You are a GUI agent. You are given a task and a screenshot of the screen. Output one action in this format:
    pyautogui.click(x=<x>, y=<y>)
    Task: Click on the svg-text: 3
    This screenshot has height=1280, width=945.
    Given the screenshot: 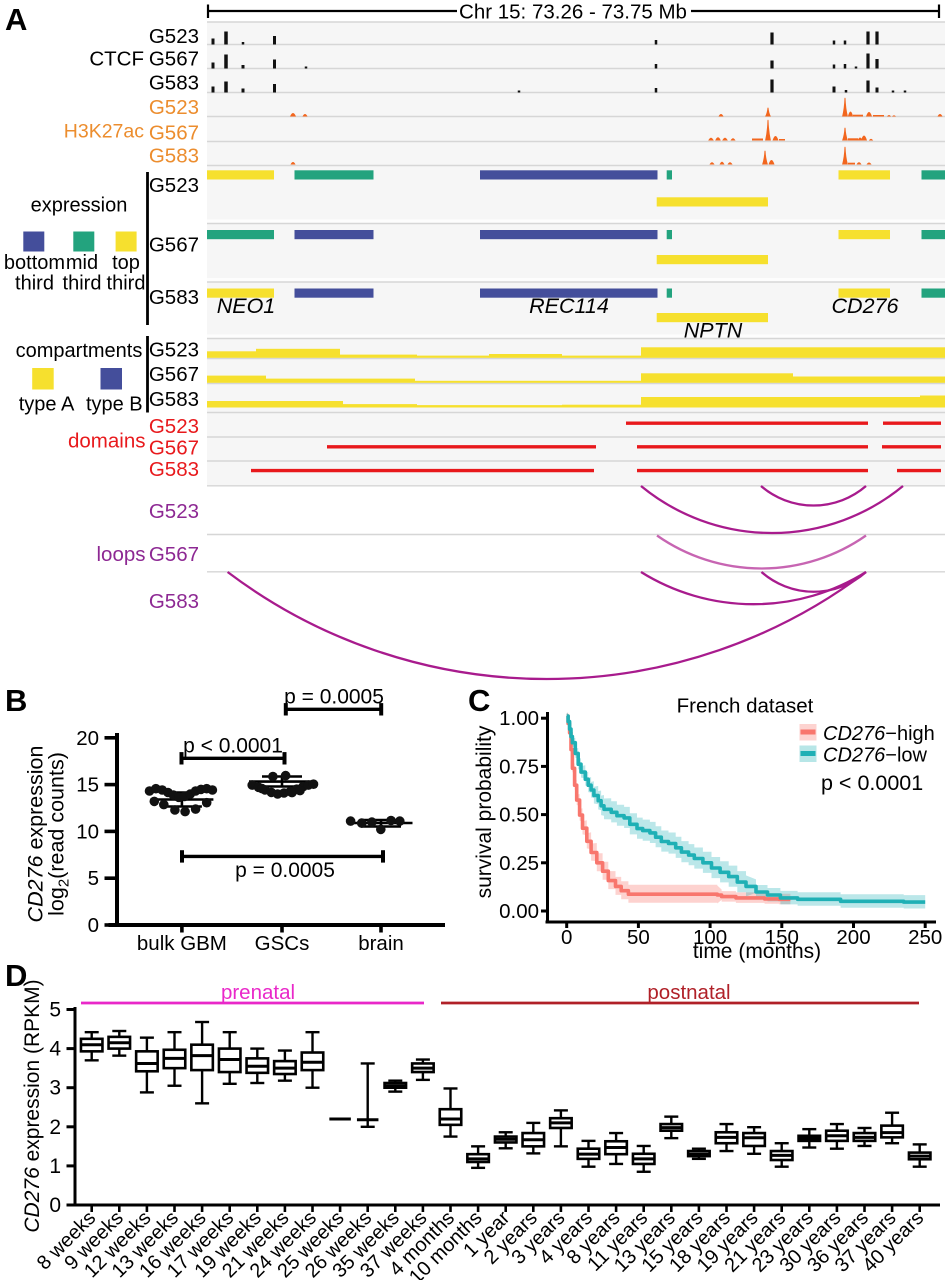 What is the action you would take?
    pyautogui.click(x=55, y=1088)
    